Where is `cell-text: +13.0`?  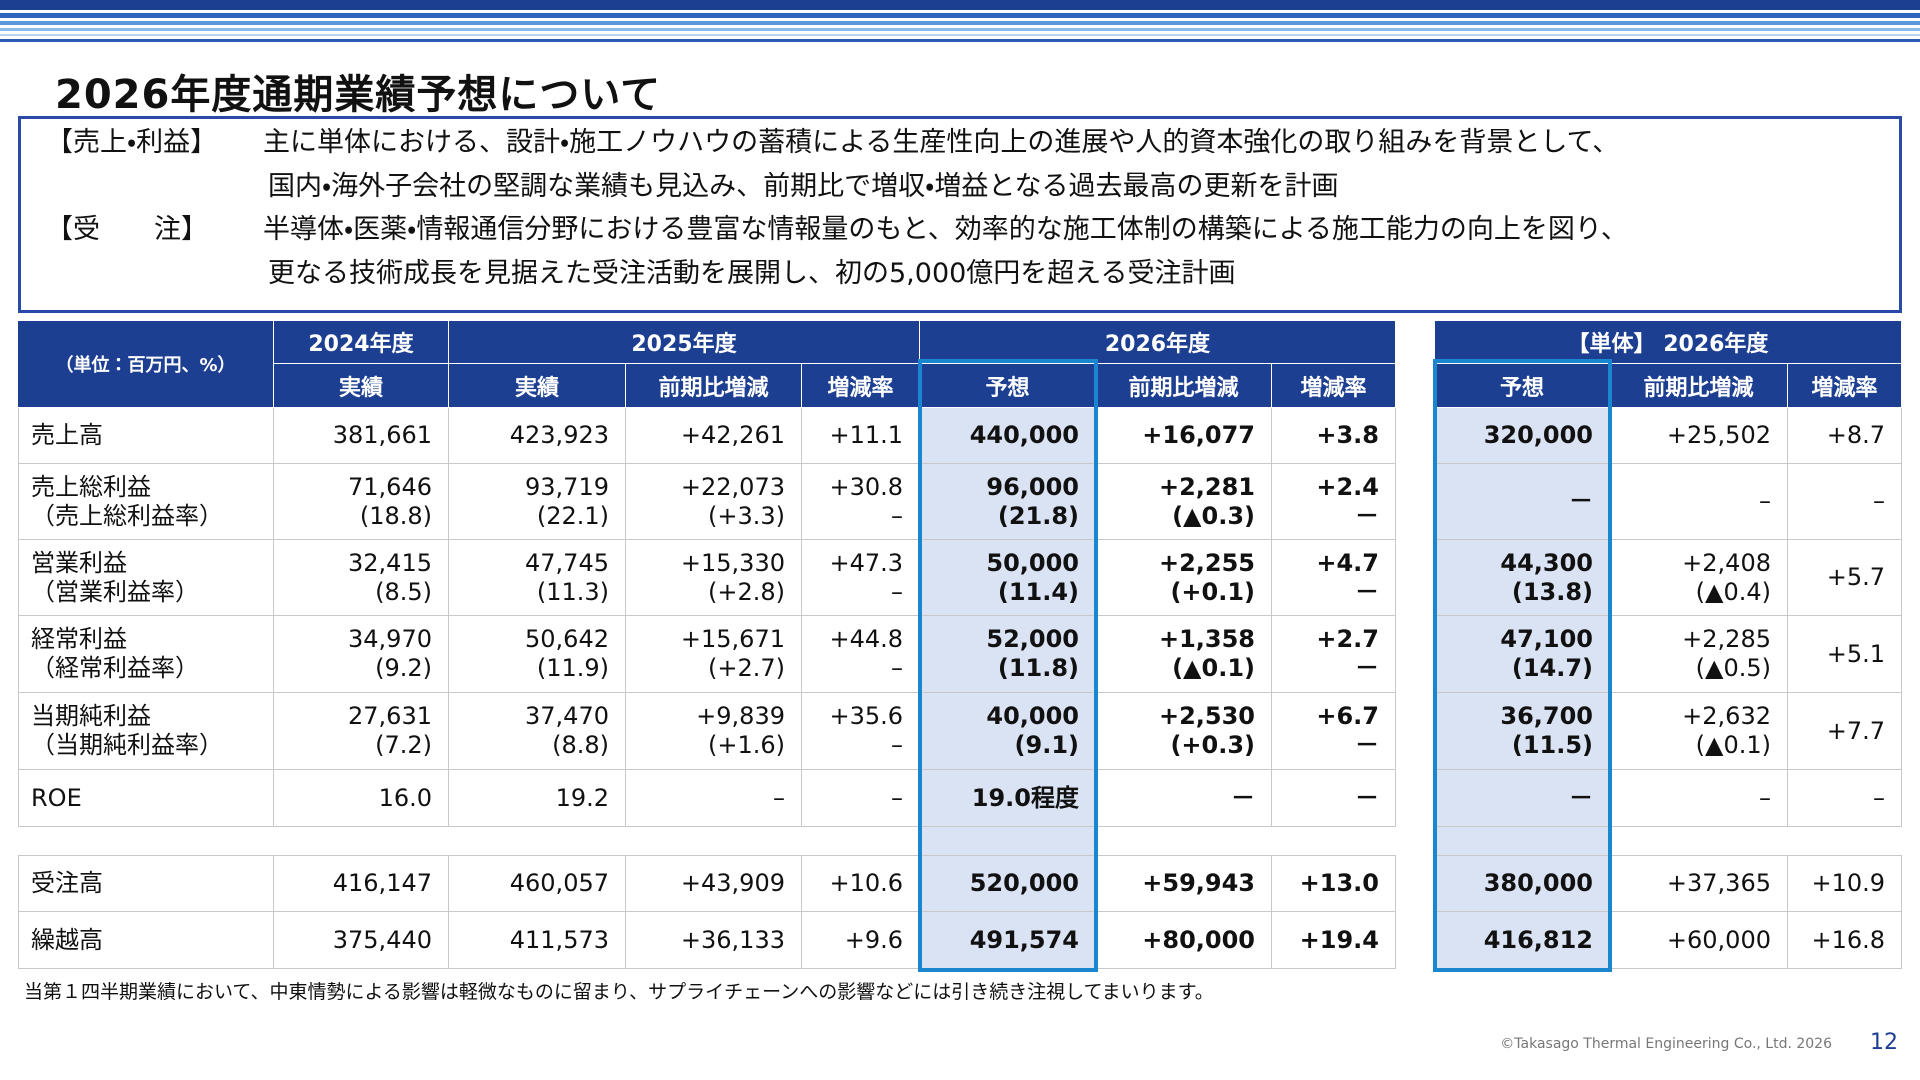
cell-text: +13.0 is located at coordinates (1339, 883).